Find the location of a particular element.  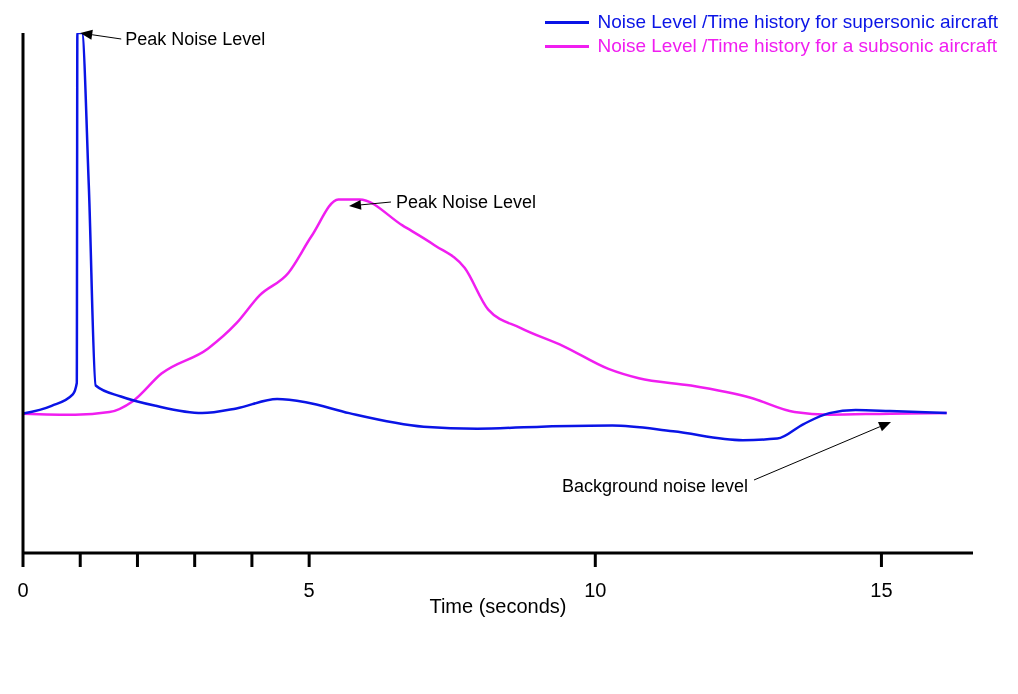

legend-label: Noise Level /Time history for a subsonic aircraft is located at coordinates (797, 46).